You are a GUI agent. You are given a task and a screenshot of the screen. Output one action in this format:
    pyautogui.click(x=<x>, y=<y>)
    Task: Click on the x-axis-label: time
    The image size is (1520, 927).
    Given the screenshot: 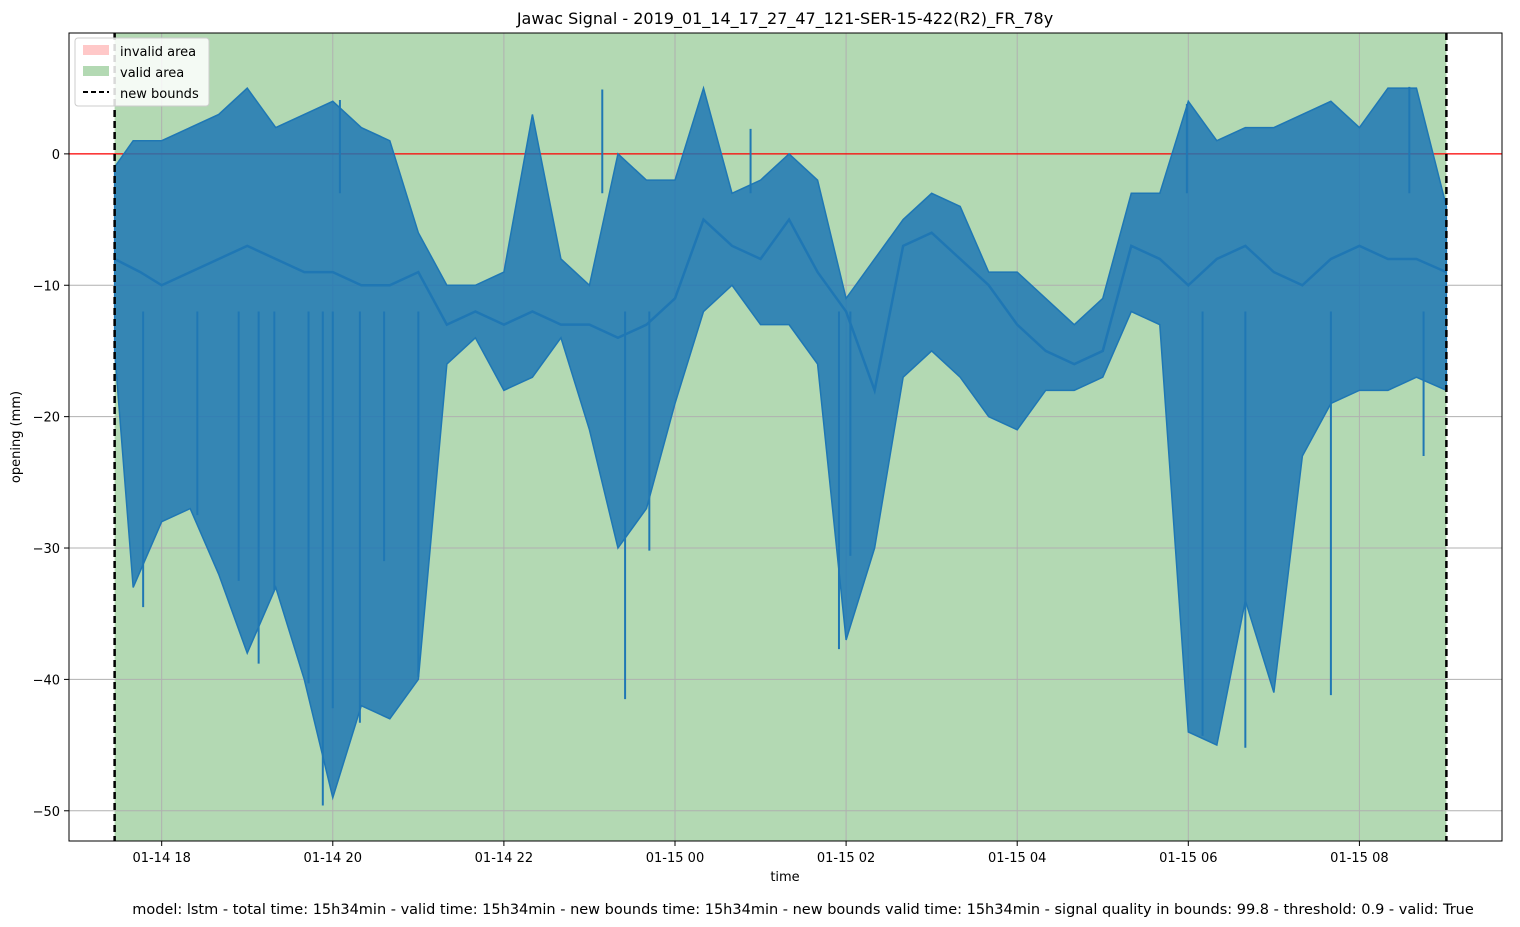 What is the action you would take?
    pyautogui.click(x=784, y=877)
    